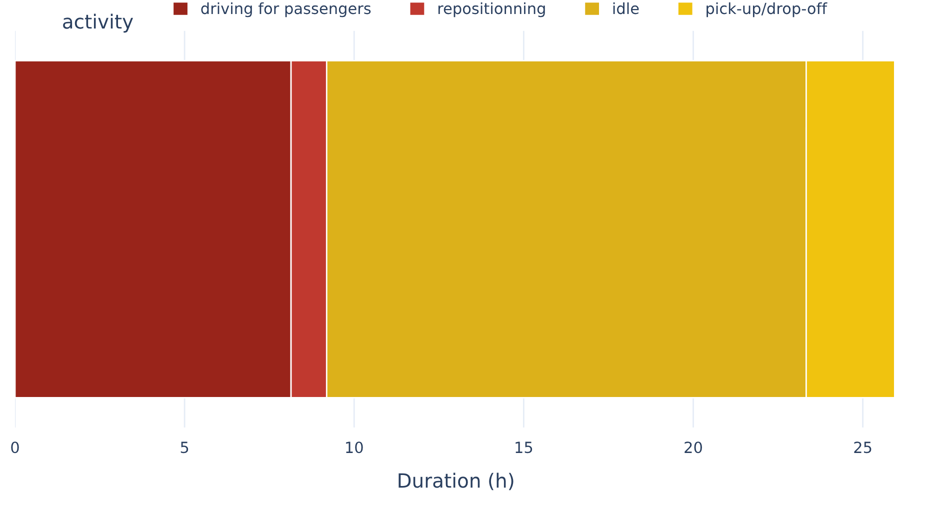  I want to click on x-tick-label: 15, so click(524, 448).